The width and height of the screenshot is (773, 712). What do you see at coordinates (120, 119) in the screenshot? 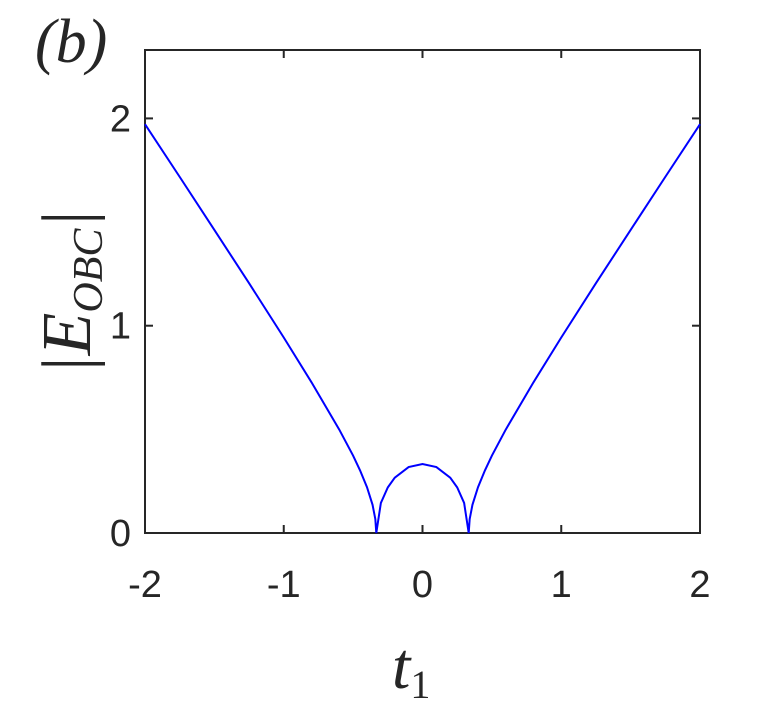
I see `y-tick-label: 2` at bounding box center [120, 119].